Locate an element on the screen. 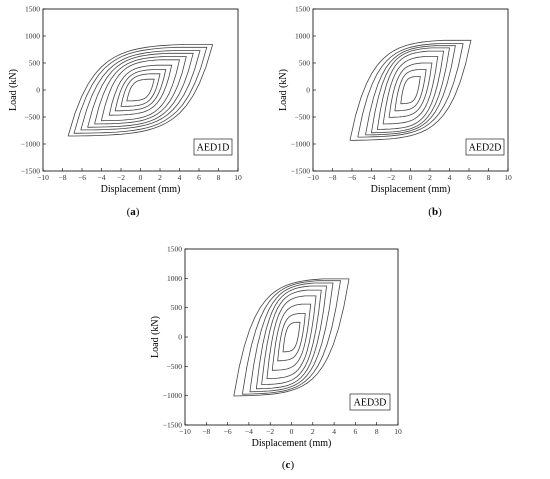 The height and width of the screenshot is (479, 550). legend-label: AED2D is located at coordinates (485, 148).